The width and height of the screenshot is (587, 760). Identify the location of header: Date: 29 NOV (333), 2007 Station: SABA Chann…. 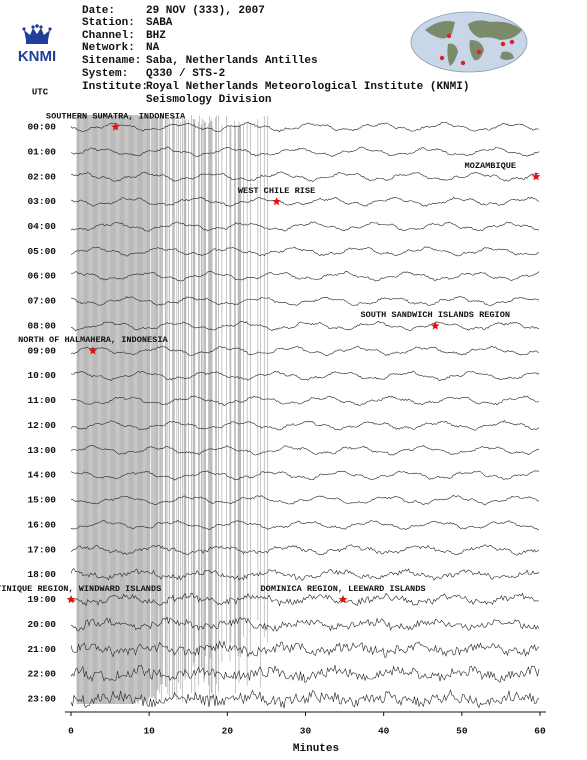
(275, 55).